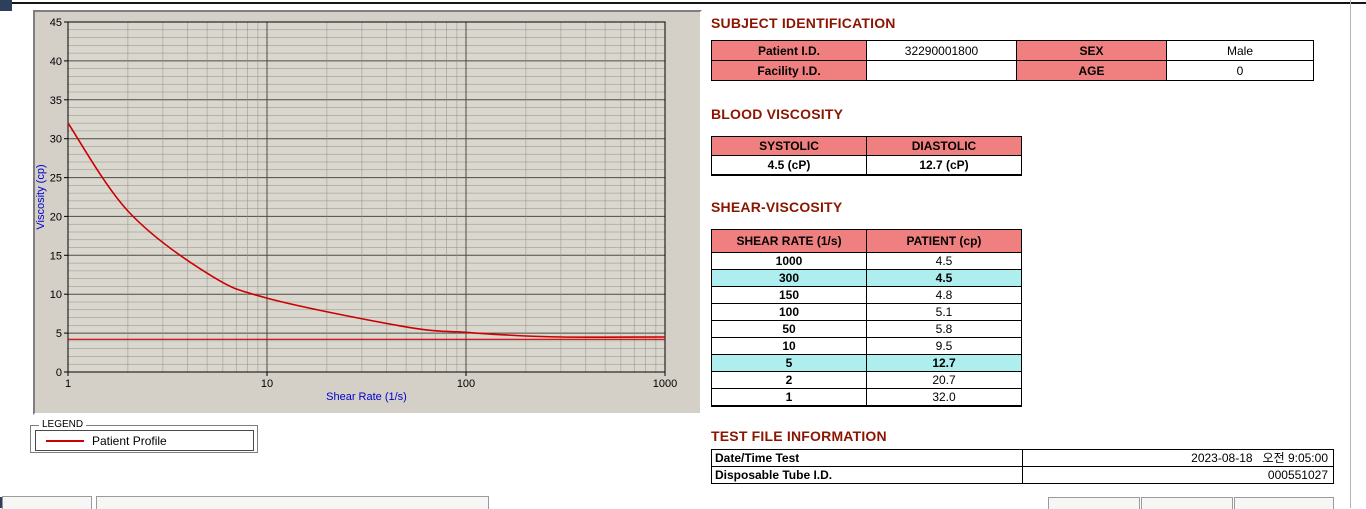  Describe the element at coordinates (941, 50) in the screenshot. I see `field-value: 32290001800` at that location.